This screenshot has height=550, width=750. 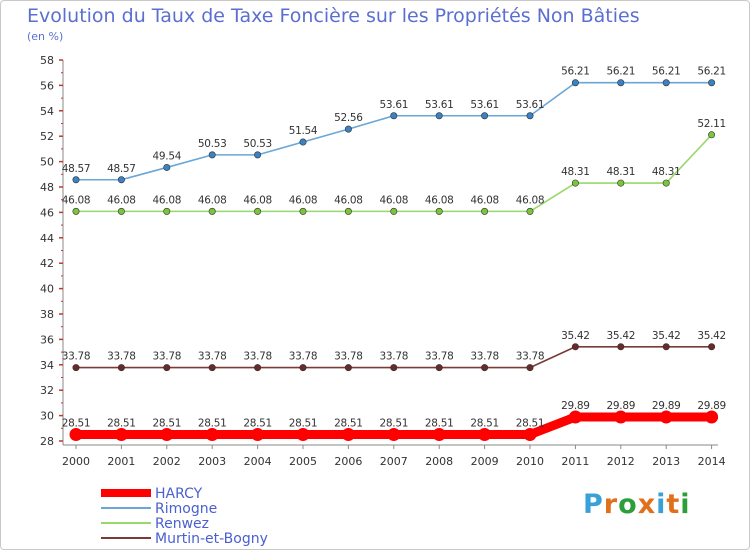 What do you see at coordinates (121, 169) in the screenshot?
I see `data-label-rimogne: 48.57` at bounding box center [121, 169].